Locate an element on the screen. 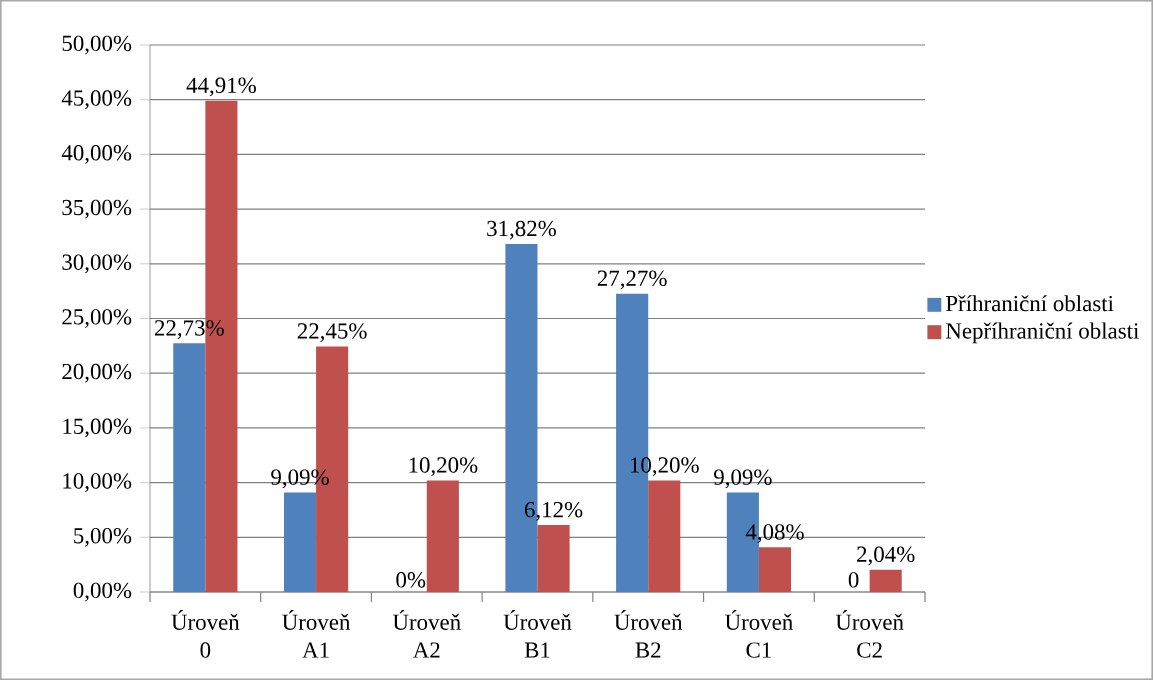  y-tick-label: 10,00% is located at coordinates (97, 482).